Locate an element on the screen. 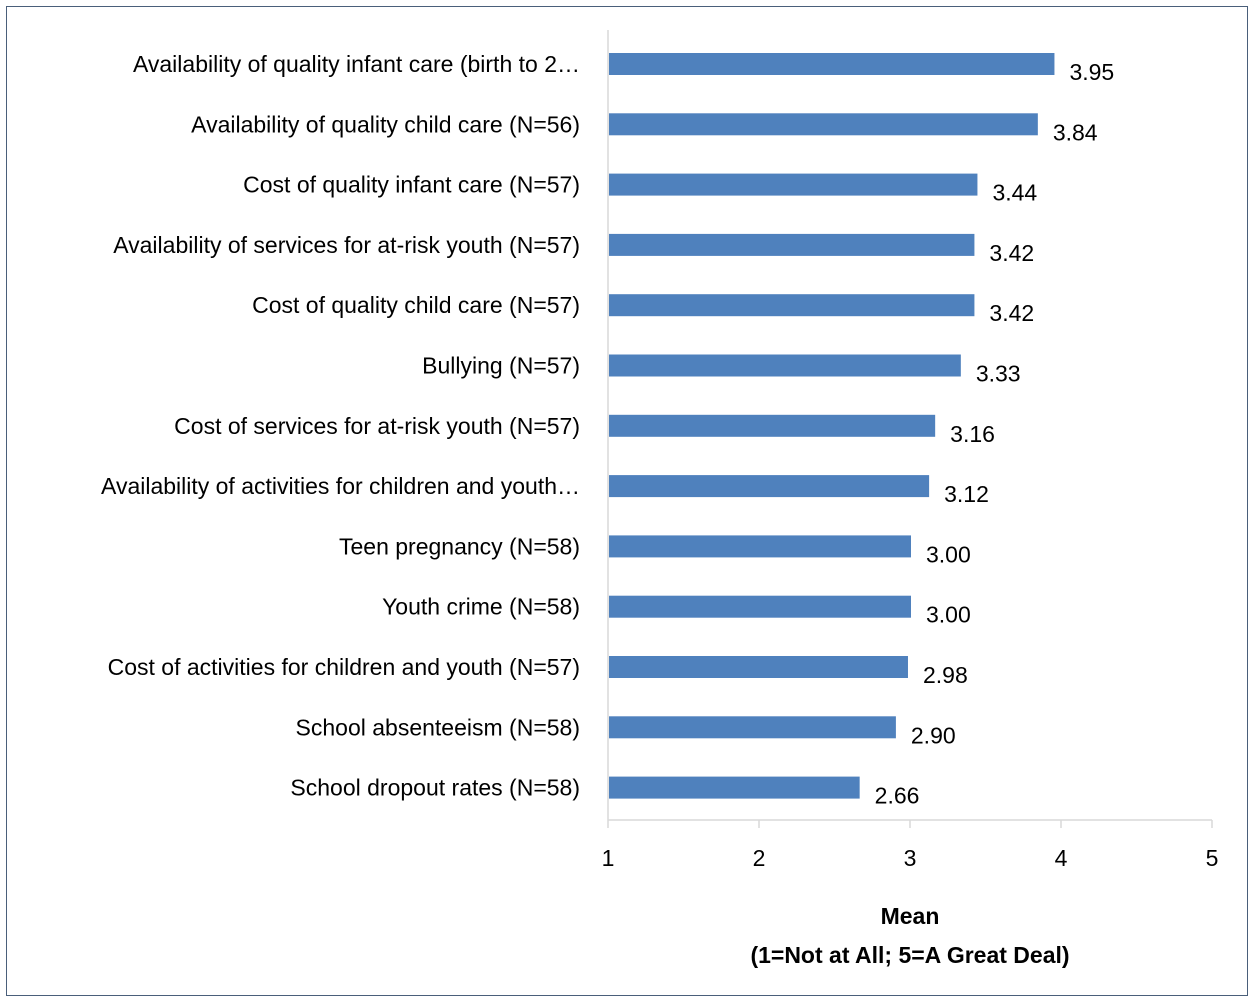  category-label: Cost of quality infant care (N=57) is located at coordinates (411, 185).